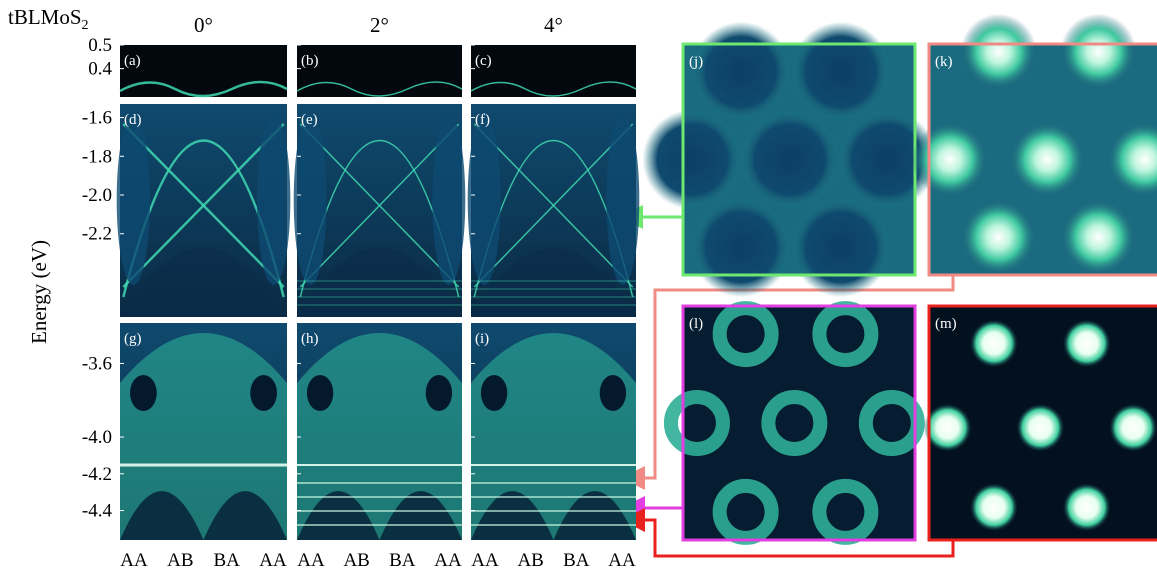 The height and width of the screenshot is (580, 1157). What do you see at coordinates (696, 62) in the screenshot?
I see `inset-label: (j)` at bounding box center [696, 62].